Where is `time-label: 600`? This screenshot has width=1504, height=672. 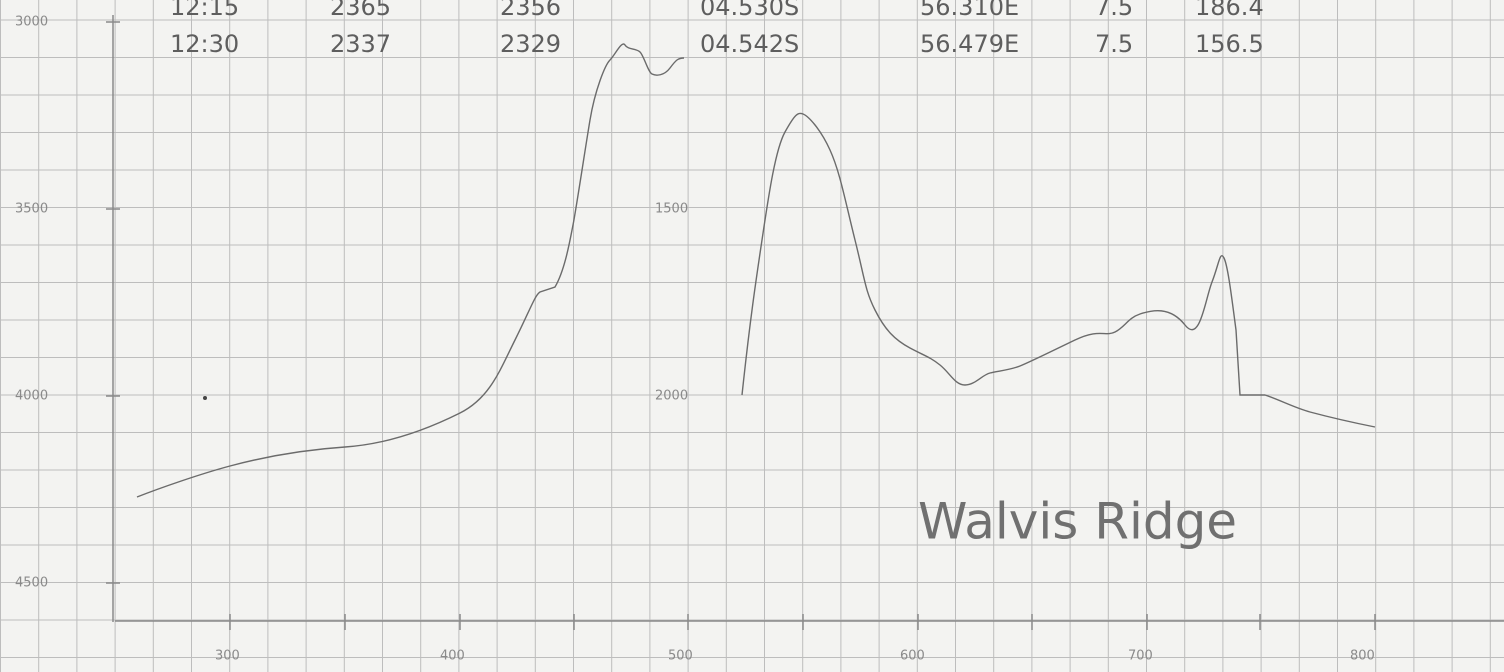 time-label: 600 is located at coordinates (912, 656).